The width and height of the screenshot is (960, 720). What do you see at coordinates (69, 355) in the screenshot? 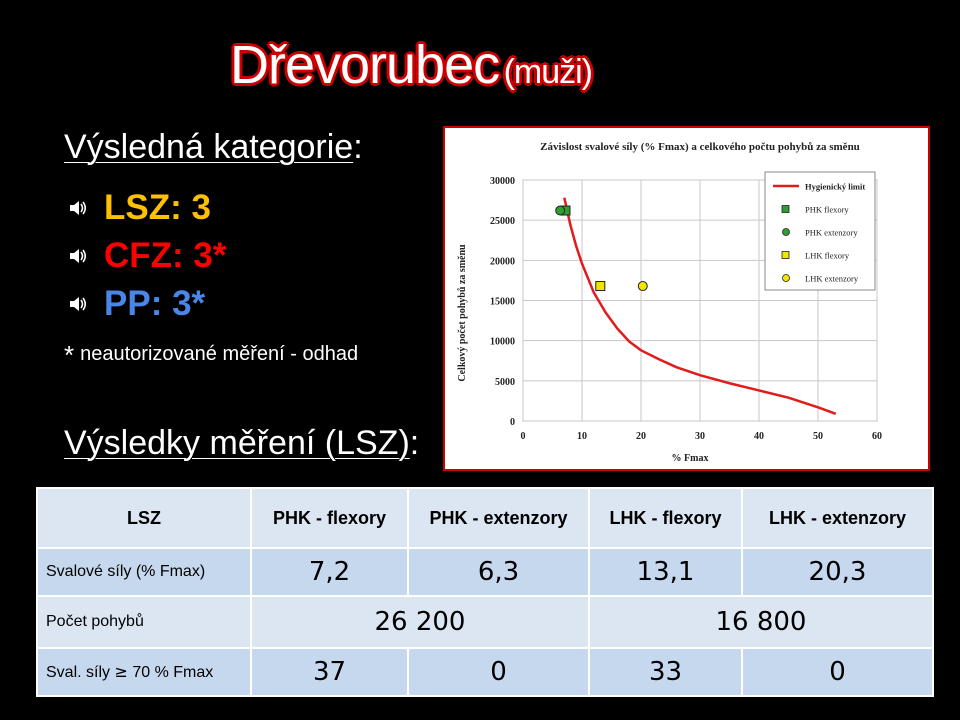
I see `note-asterisk: *` at bounding box center [69, 355].